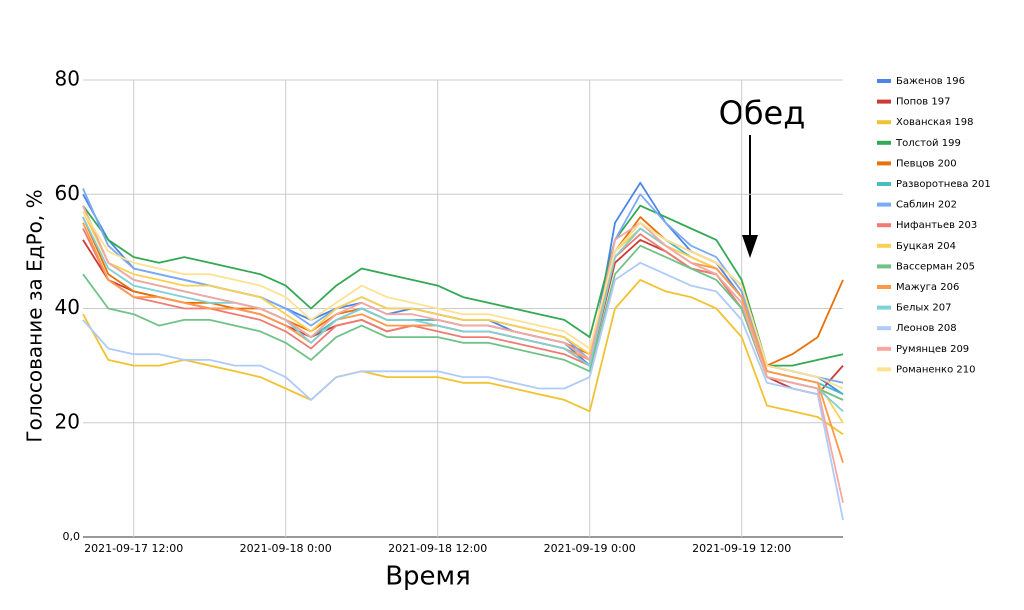 The height and width of the screenshot is (610, 1024). What do you see at coordinates (72, 536) in the screenshot?
I see `y-tick-label: 0,0` at bounding box center [72, 536].